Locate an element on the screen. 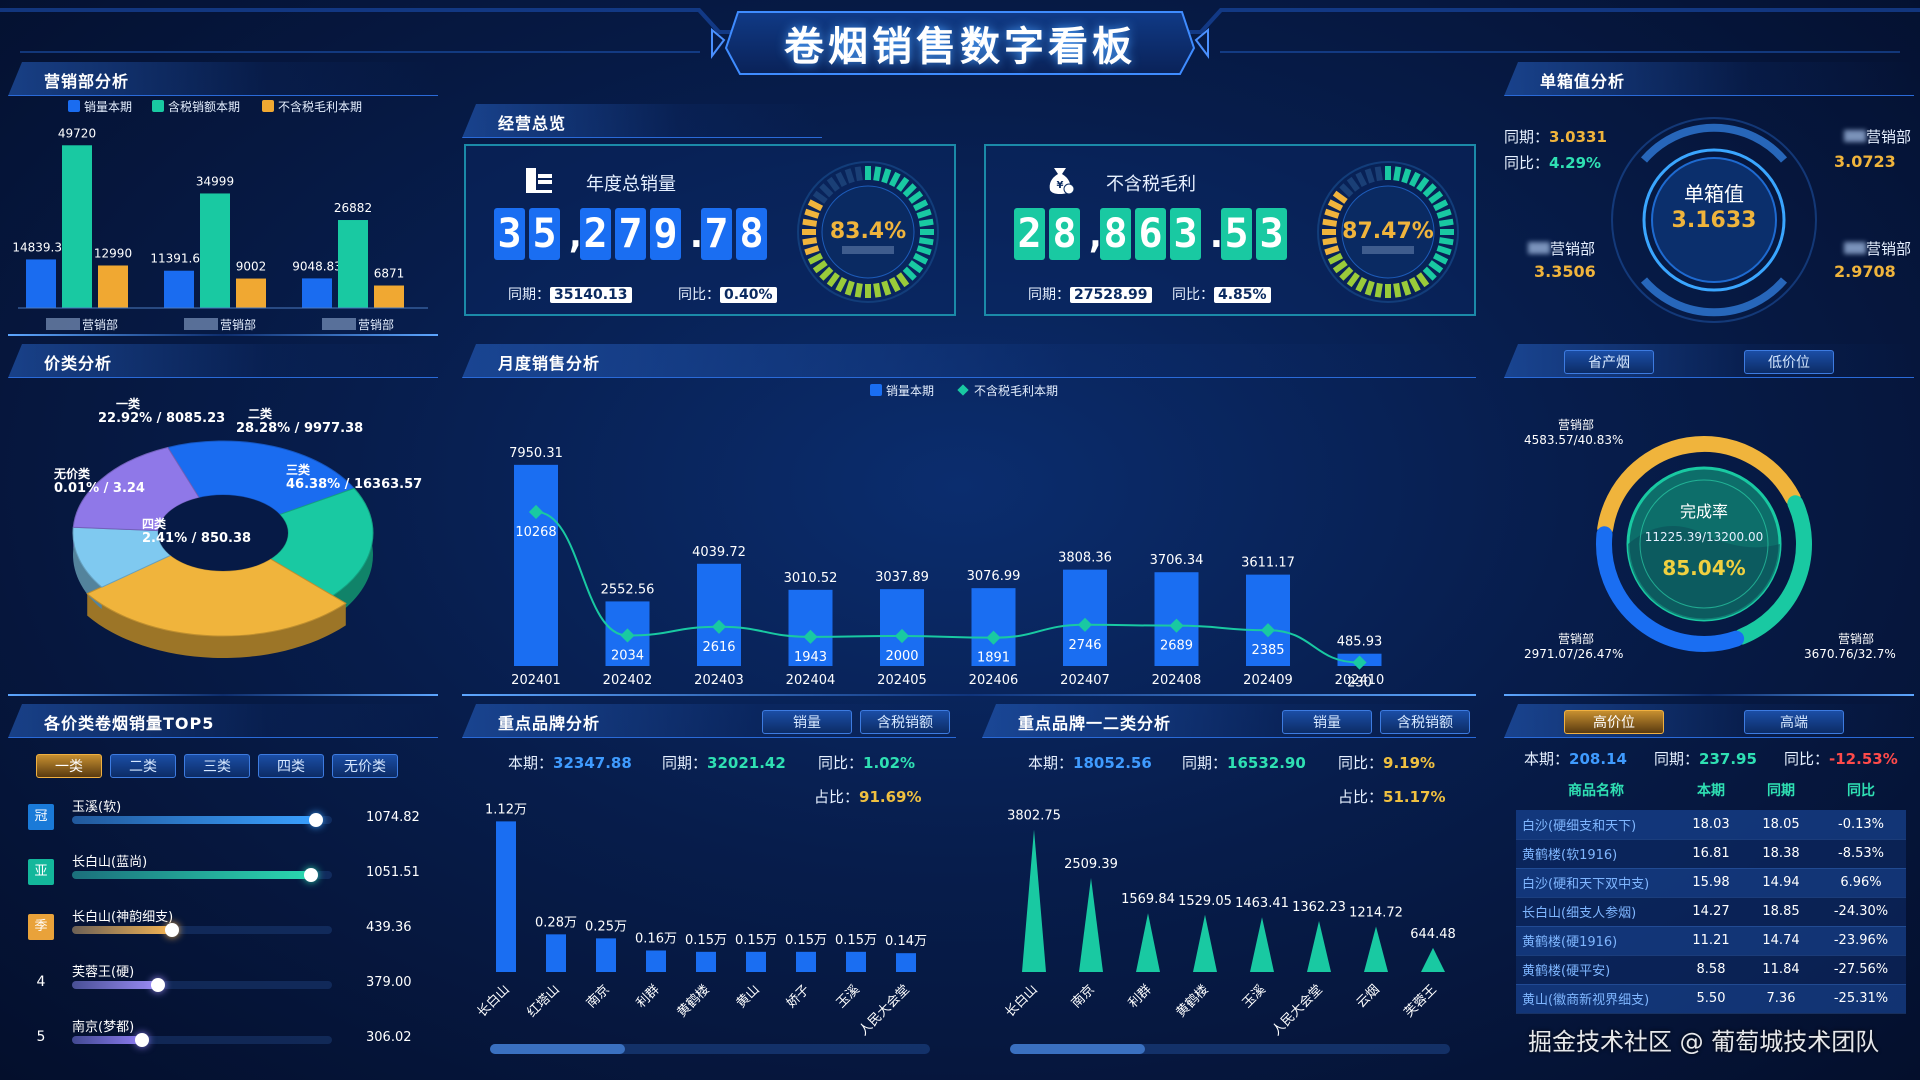 The width and height of the screenshot is (1920, 1080). annual-sales-title: 年度总销量 is located at coordinates (631, 184).